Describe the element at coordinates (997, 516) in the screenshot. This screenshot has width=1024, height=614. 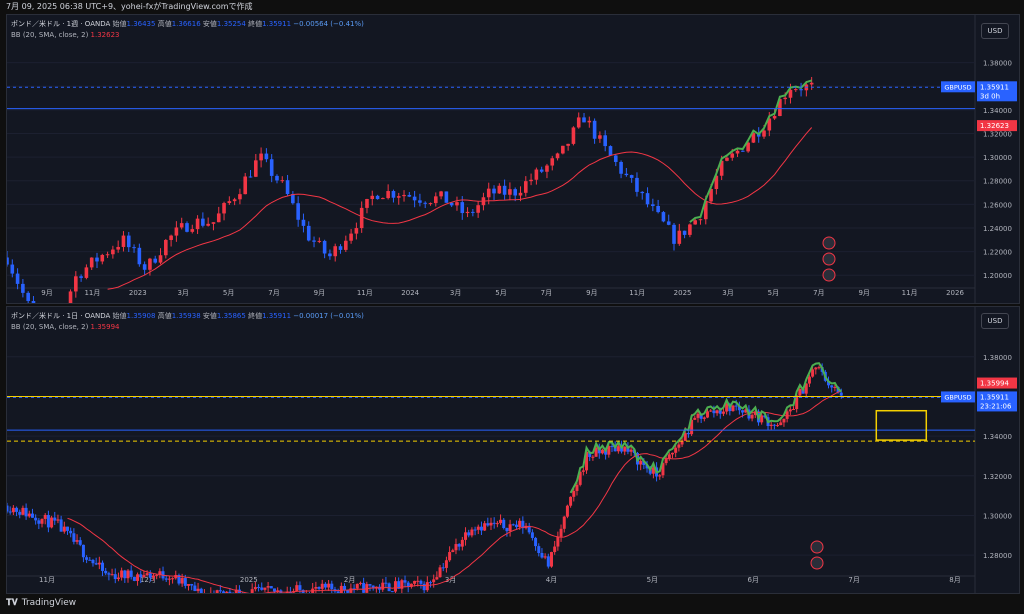
I see `y-tick-label: 1.30000` at that location.